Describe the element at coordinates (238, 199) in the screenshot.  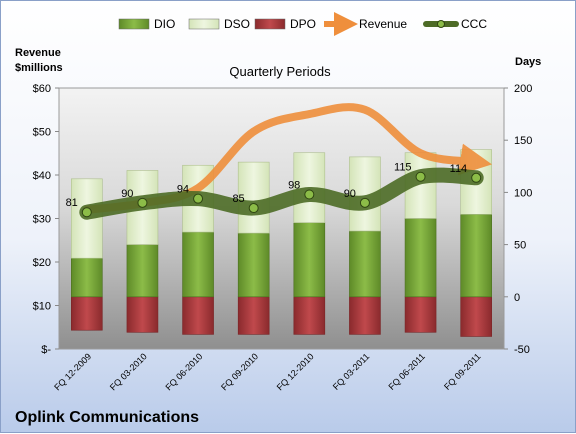
I see `ccc-data-label: 85` at that location.